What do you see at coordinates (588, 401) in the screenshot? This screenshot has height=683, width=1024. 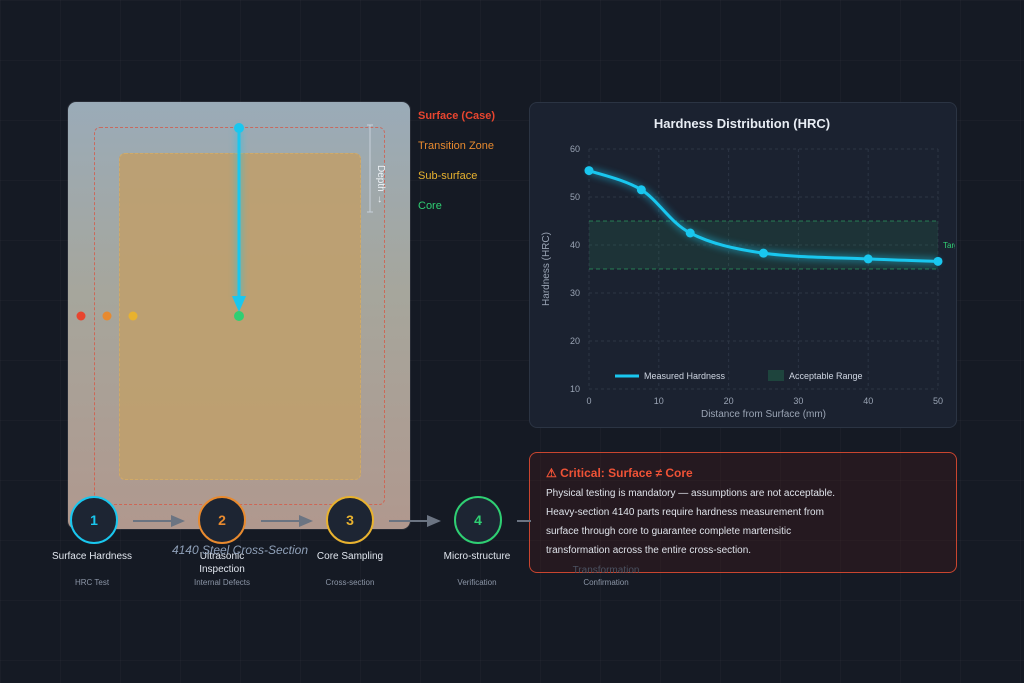 I see `x-tick-label: 0` at bounding box center [588, 401].